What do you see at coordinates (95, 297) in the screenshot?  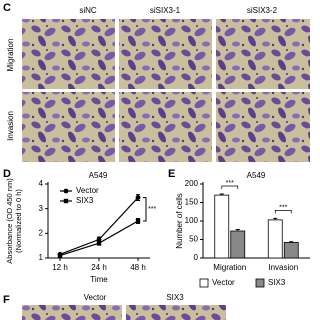 I see `column-label: Vector` at bounding box center [95, 297].